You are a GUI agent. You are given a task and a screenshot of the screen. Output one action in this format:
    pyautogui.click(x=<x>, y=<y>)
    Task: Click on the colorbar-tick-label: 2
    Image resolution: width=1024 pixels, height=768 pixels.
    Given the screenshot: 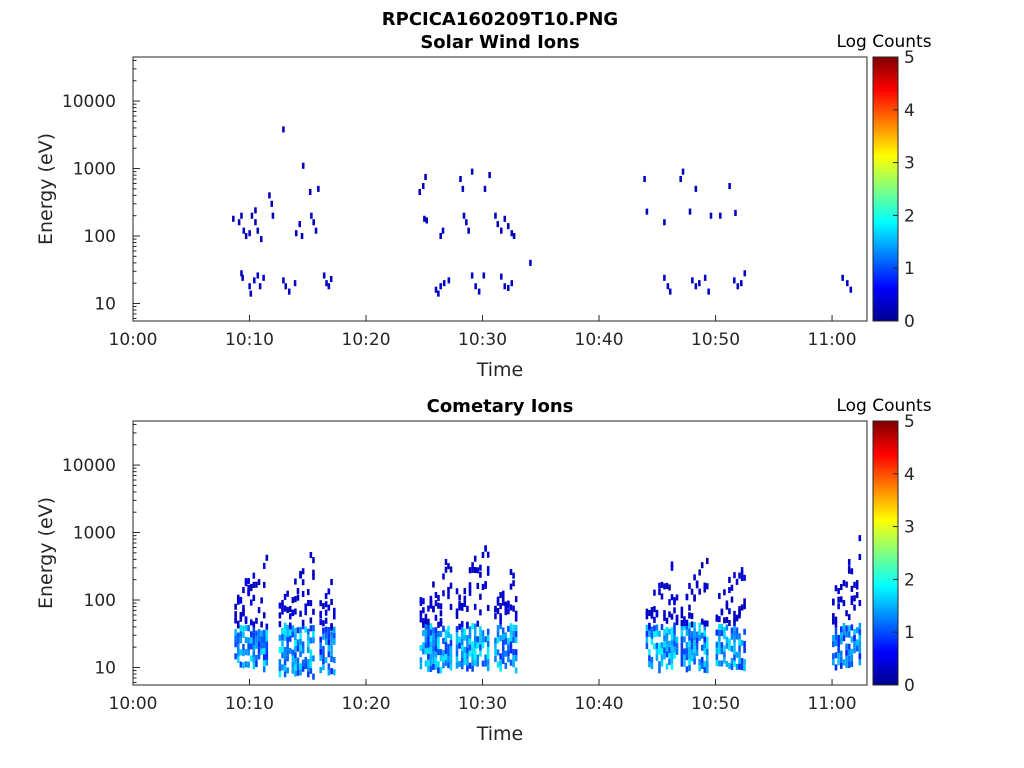 What is the action you would take?
    pyautogui.click(x=909, y=216)
    